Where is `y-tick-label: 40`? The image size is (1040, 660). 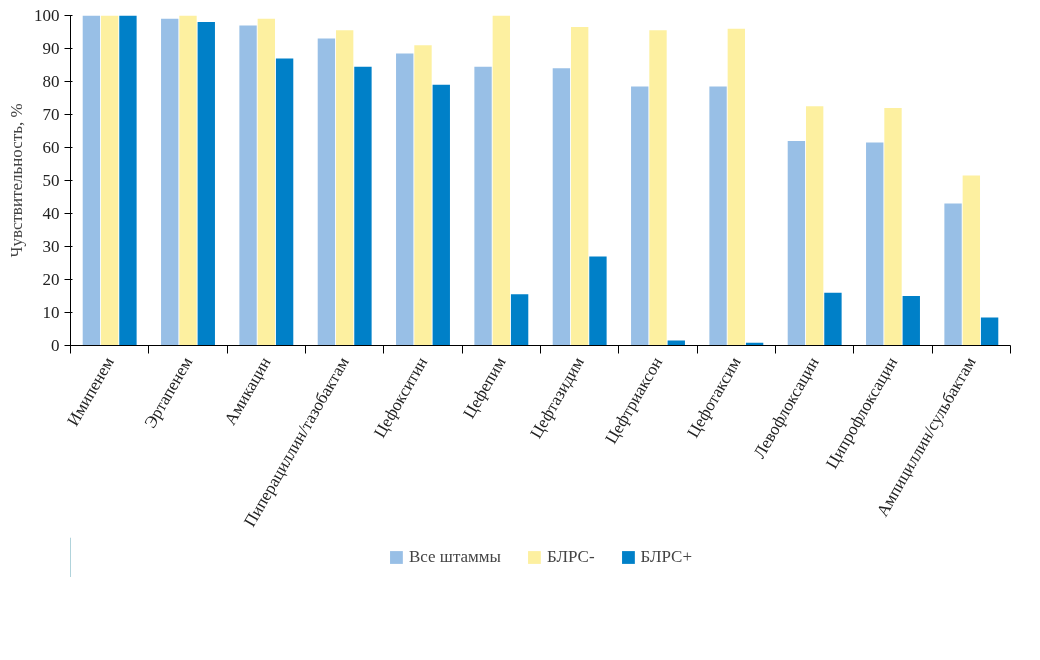
y-tick-label: 40 is located at coordinates (51, 213).